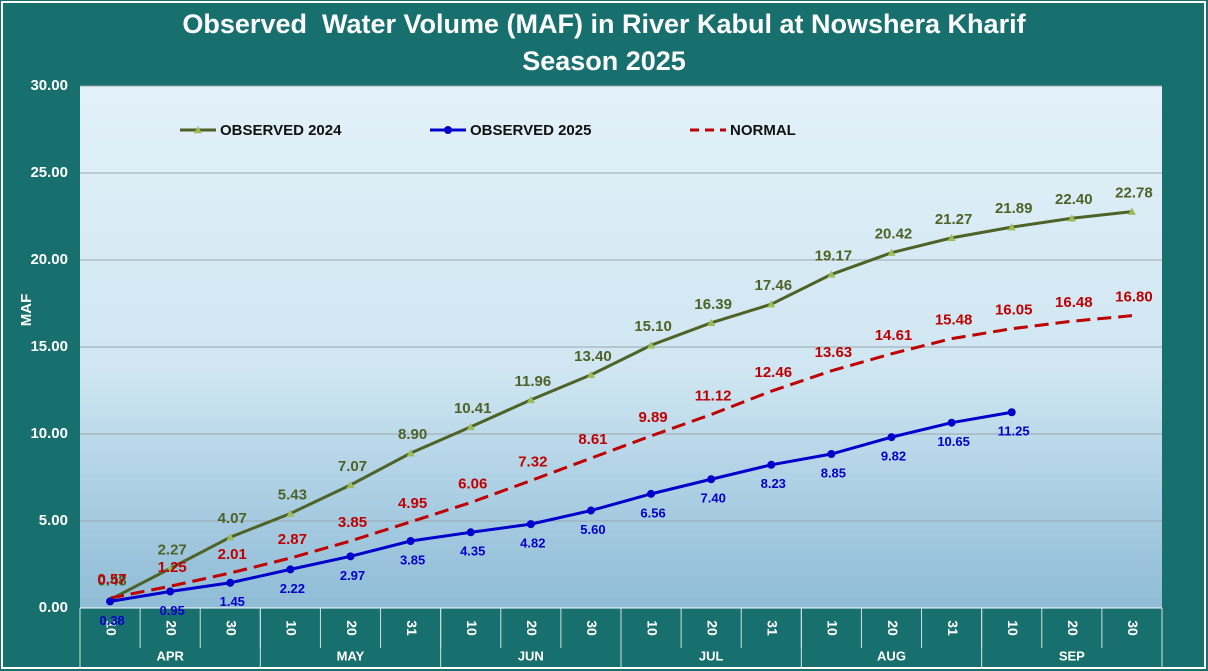 This screenshot has width=1208, height=671. Describe the element at coordinates (711, 655) in the screenshot. I see `x-group-label: JUL` at that location.